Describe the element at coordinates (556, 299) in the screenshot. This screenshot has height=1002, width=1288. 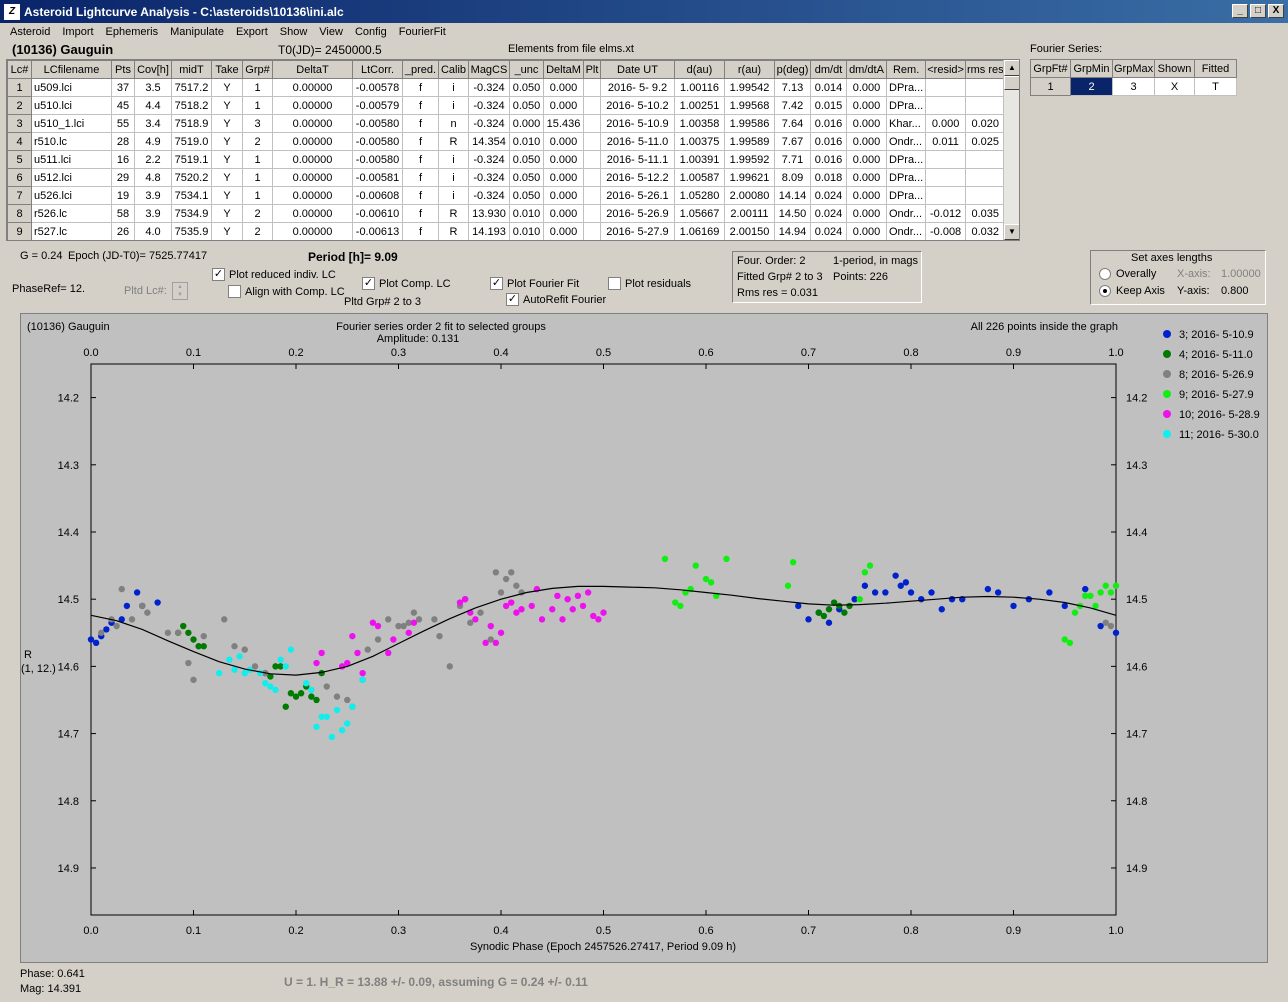
I see `autorefit-checkbox: ✓ AutoRefit Fourier` at that location.